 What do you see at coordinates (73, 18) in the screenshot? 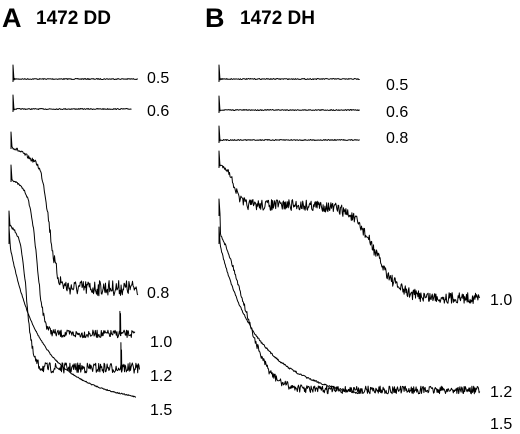
I see `panel-title-a: 1472 DD` at bounding box center [73, 18].